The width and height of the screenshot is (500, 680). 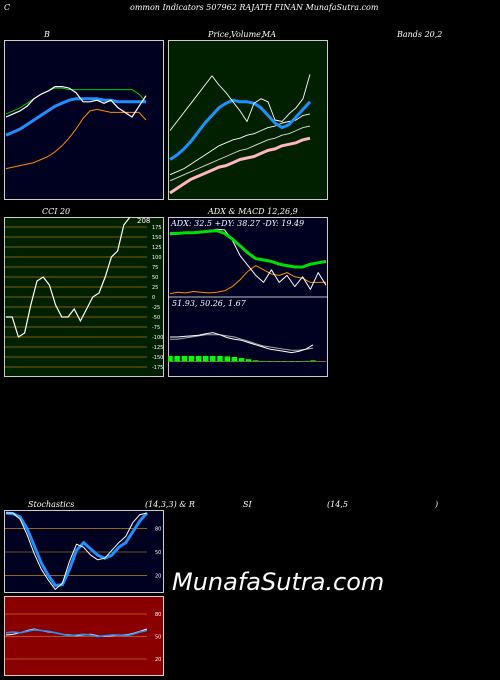 I want to click on ma-fast-line, so click(x=240, y=129).